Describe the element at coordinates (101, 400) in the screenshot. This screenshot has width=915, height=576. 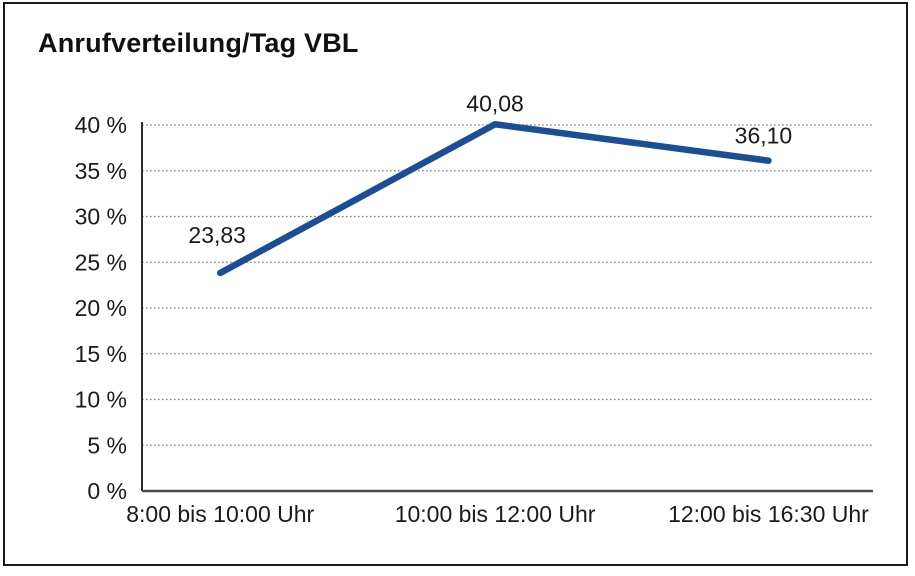
I see `y-tick-label: 10 %` at that location.